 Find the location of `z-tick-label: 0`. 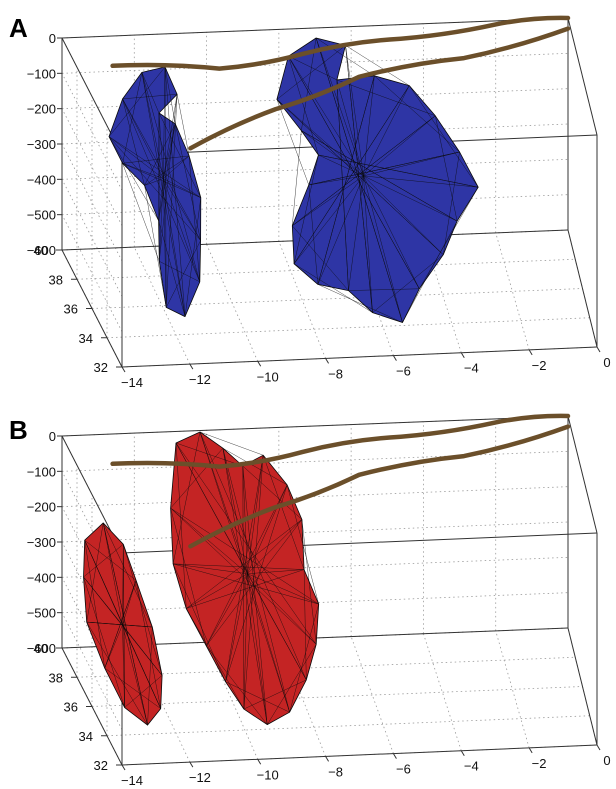

z-tick-label: 0 is located at coordinates (52, 38).